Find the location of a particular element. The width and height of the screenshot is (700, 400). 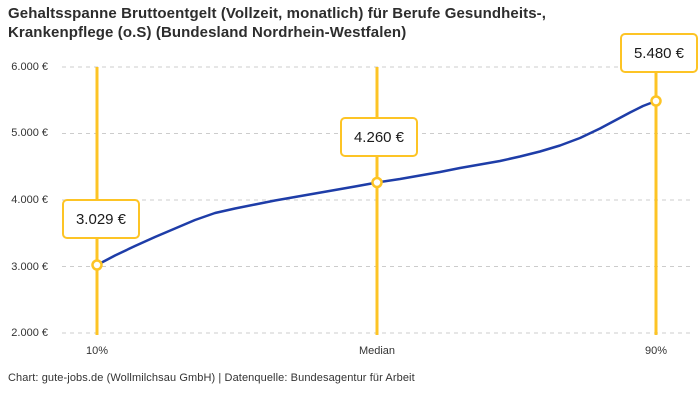

x-axis-label-90-percent: 90% is located at coordinates (656, 351).